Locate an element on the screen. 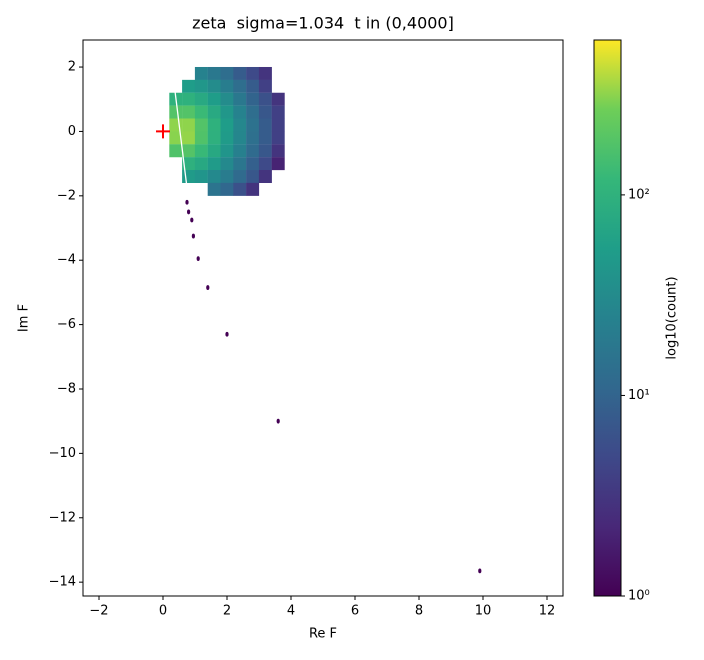 This screenshot has height=660, width=704. y-tick-label: −4 is located at coordinates (66, 260).